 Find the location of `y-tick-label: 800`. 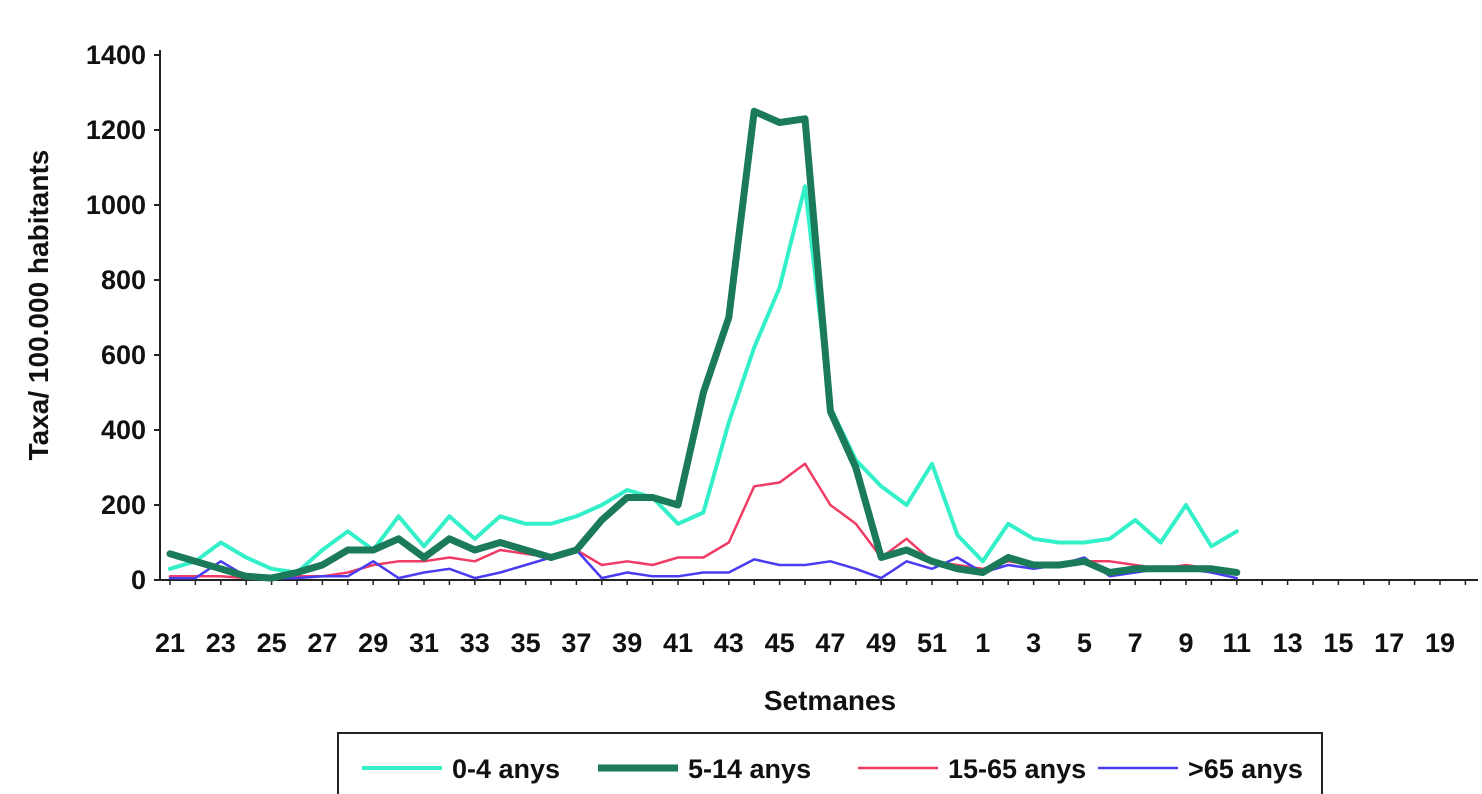

y-tick-label: 800 is located at coordinates (123, 280).